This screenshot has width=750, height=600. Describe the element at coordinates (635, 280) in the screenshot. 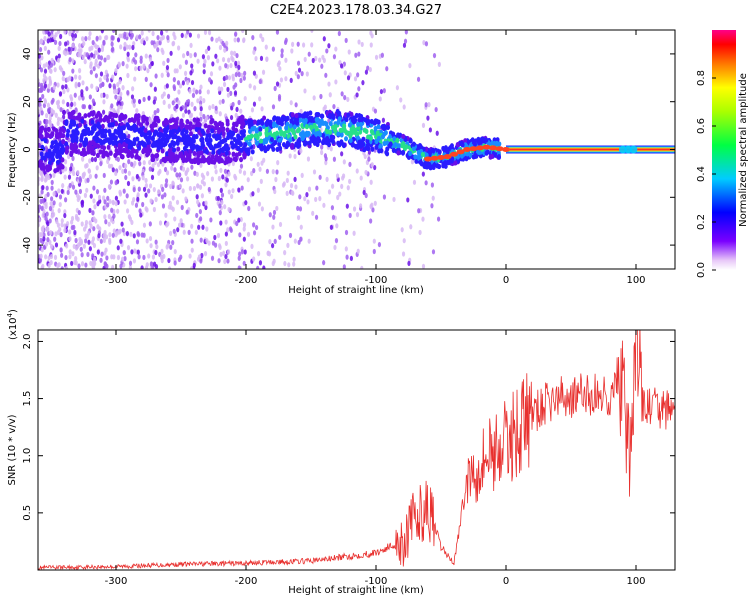

I see `spectrogram-x-tick-label: 100` at that location.